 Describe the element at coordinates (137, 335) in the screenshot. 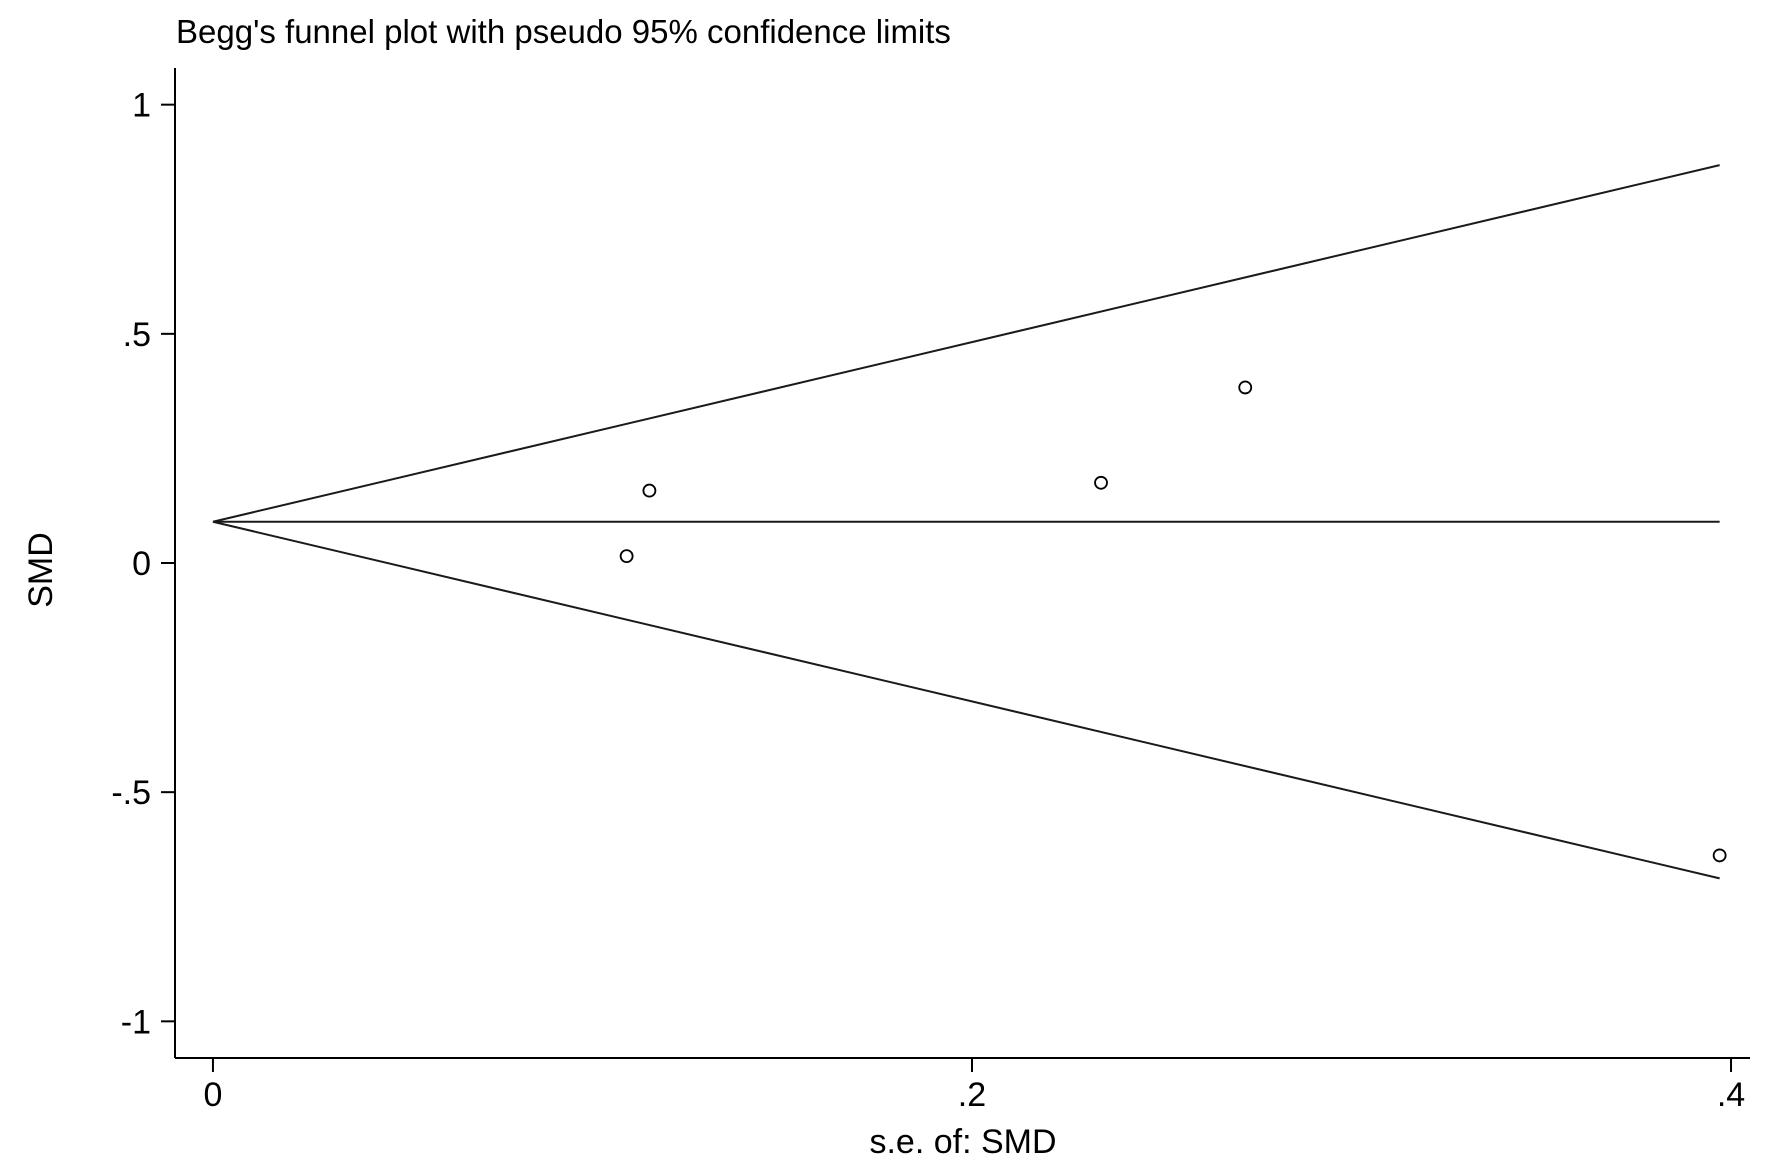

I see `y-tick-label: .5` at that location.